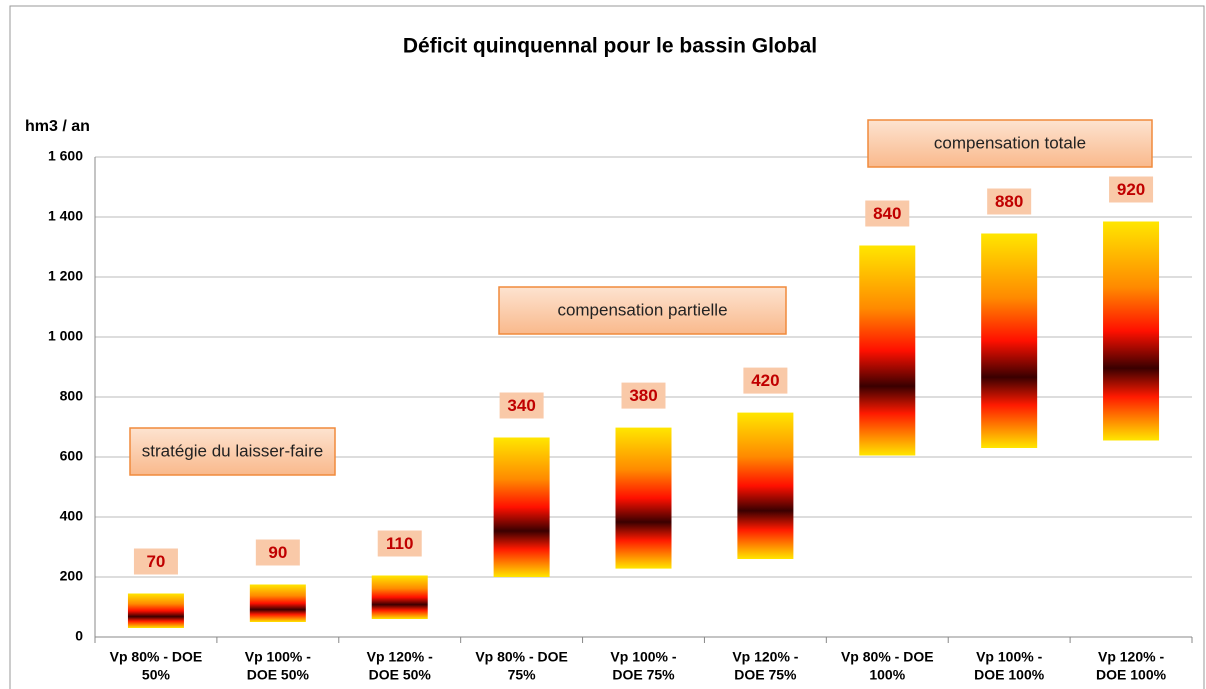 The height and width of the screenshot is (689, 1206). I want to click on annotation: compensation partielle, so click(642, 309).